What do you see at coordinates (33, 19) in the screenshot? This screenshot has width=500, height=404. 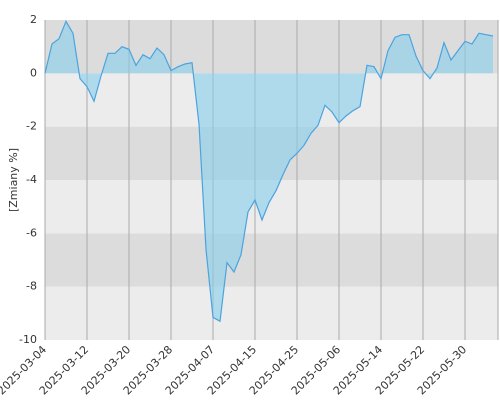 I see `y-tick-label: 2` at bounding box center [33, 19].